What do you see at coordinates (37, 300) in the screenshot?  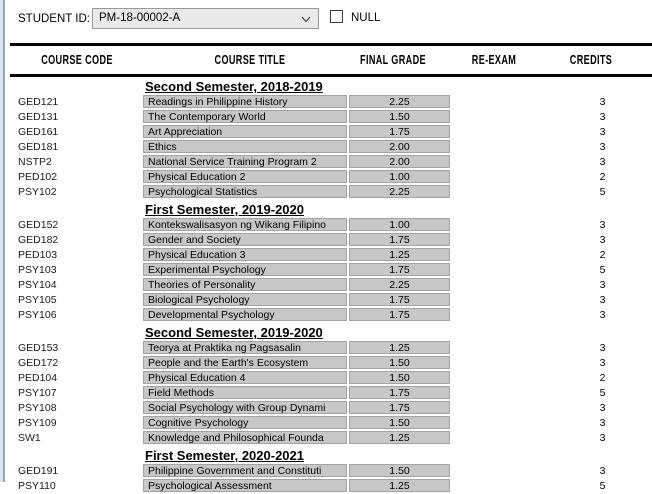 I see `course-code: PSY105` at bounding box center [37, 300].